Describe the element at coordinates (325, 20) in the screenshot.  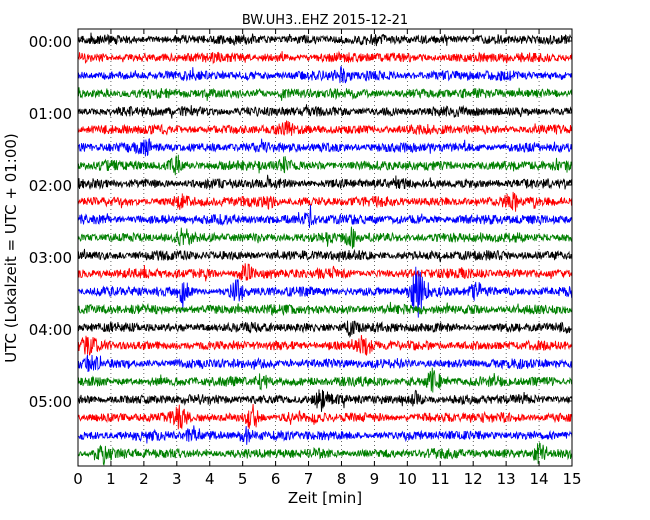
I see `chart-title: BW.UH3..EHZ 2015-12-21` at that location.